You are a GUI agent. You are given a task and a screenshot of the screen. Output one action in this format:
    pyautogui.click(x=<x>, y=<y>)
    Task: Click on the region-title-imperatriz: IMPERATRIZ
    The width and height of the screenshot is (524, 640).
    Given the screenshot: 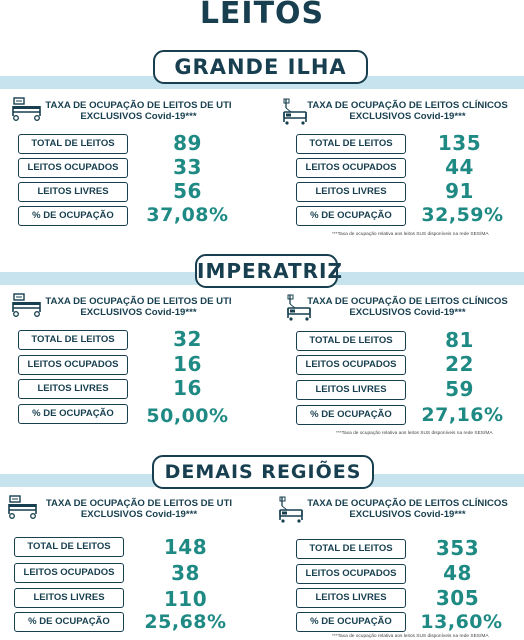 What is the action you would take?
    pyautogui.click(x=268, y=271)
    